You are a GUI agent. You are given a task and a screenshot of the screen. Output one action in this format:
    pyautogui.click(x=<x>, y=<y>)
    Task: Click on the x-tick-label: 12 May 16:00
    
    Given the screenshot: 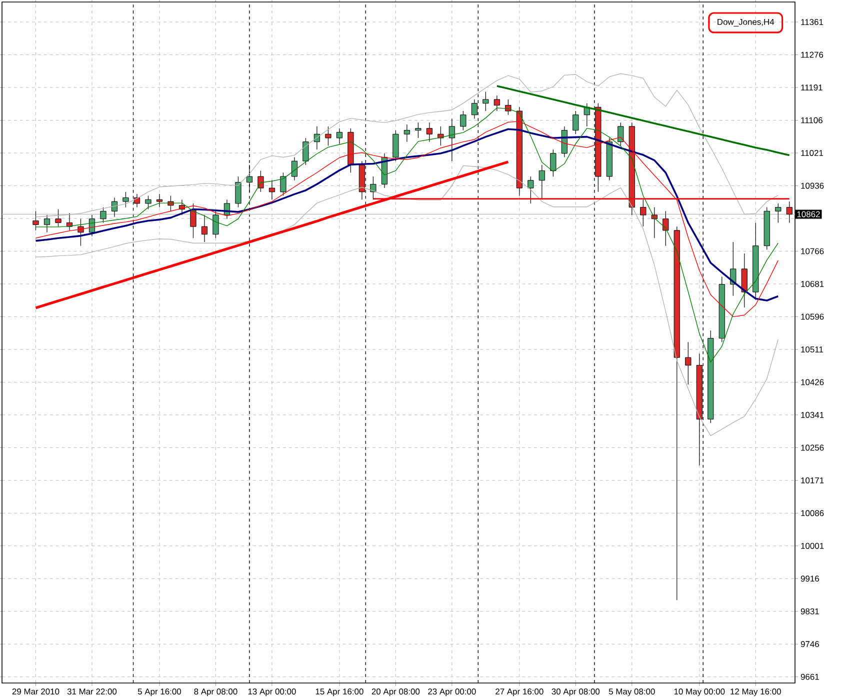 What is the action you would take?
    pyautogui.click(x=755, y=692)
    